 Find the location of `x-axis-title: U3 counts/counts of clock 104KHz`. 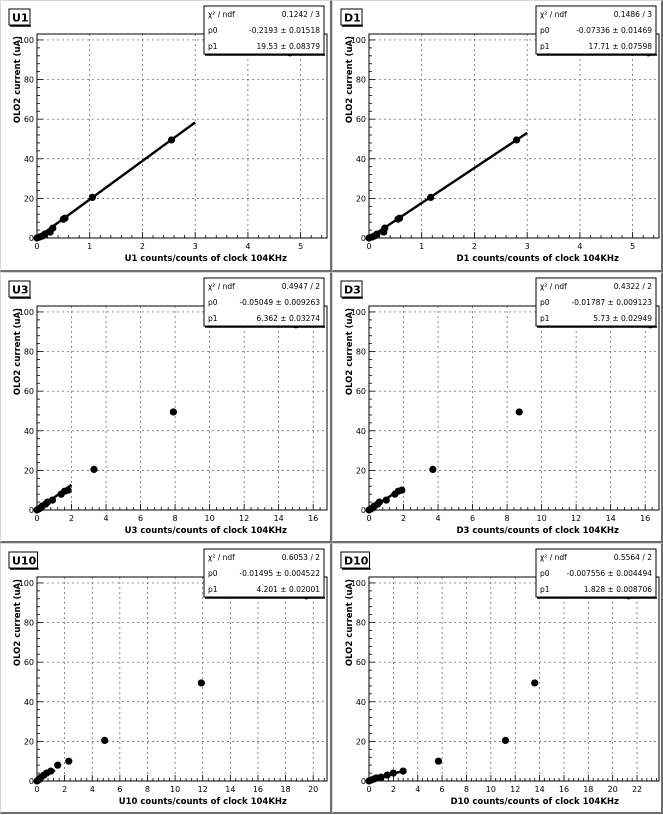

x-axis-title: U3 counts/counts of clock 104KHz is located at coordinates (206, 531).